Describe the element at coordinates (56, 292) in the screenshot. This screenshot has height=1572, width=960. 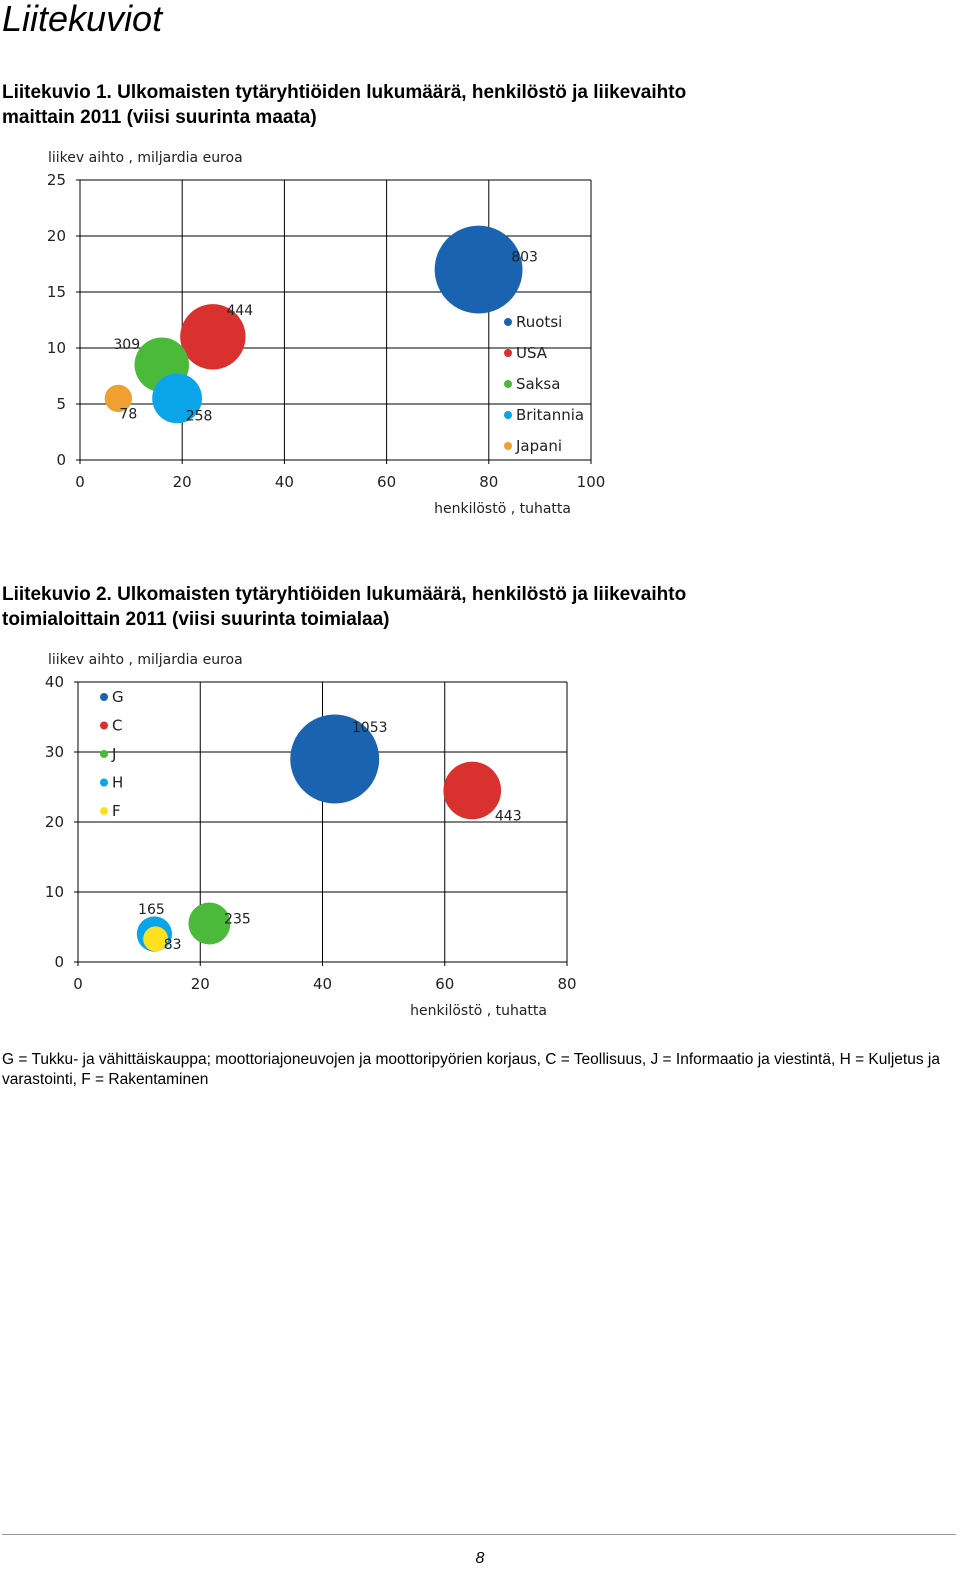
I see `y-tick-label: 15` at that location.